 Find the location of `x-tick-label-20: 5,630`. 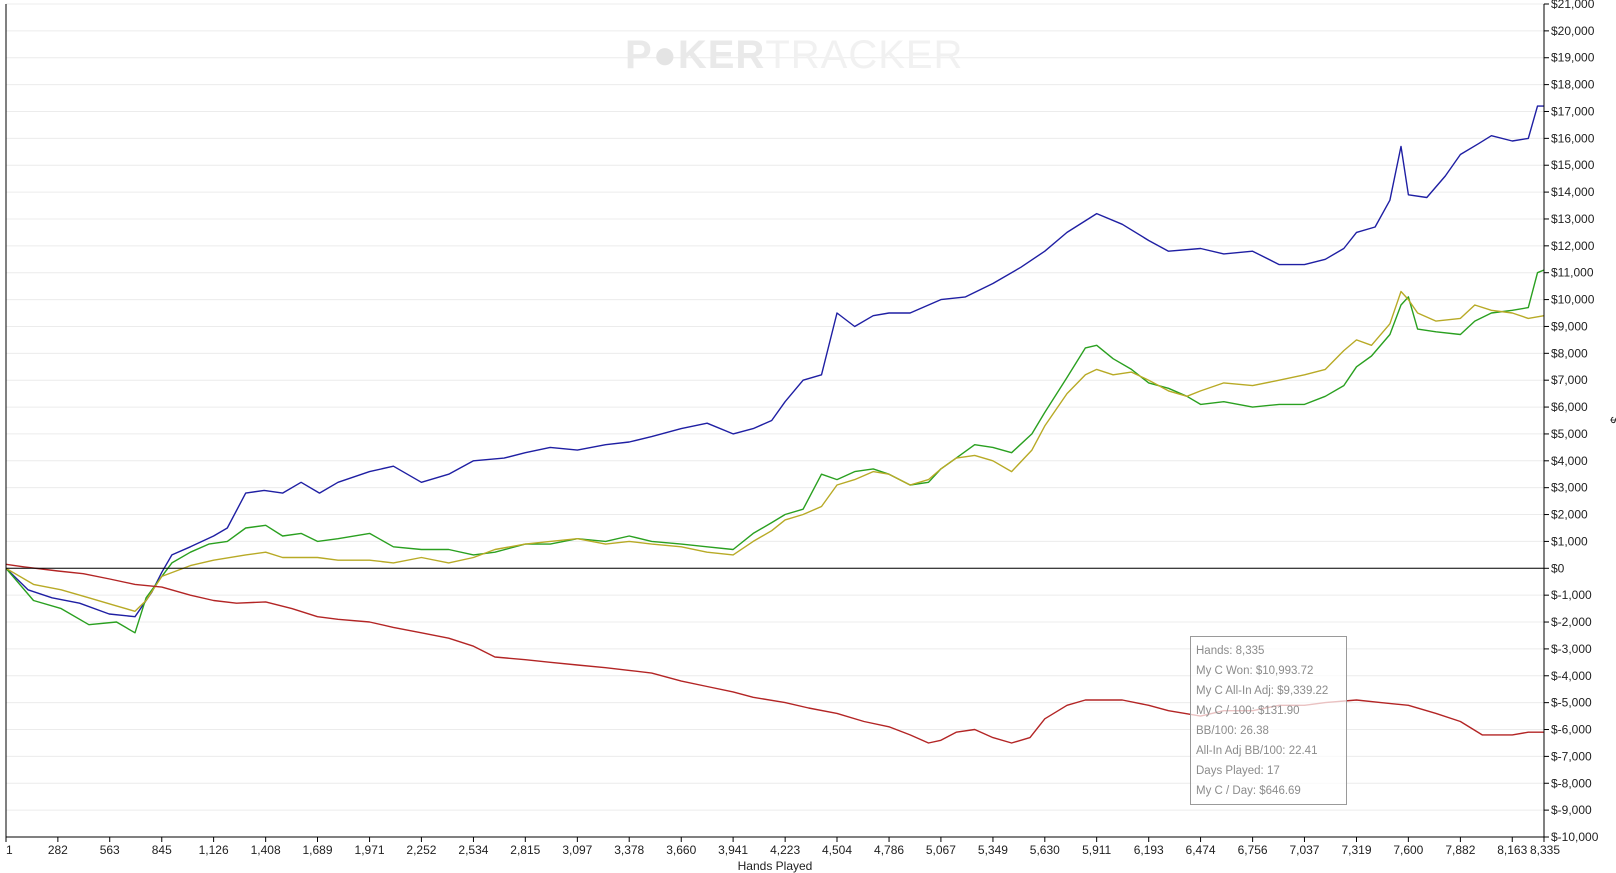

x-tick-label-20: 5,630 is located at coordinates (1045, 850).